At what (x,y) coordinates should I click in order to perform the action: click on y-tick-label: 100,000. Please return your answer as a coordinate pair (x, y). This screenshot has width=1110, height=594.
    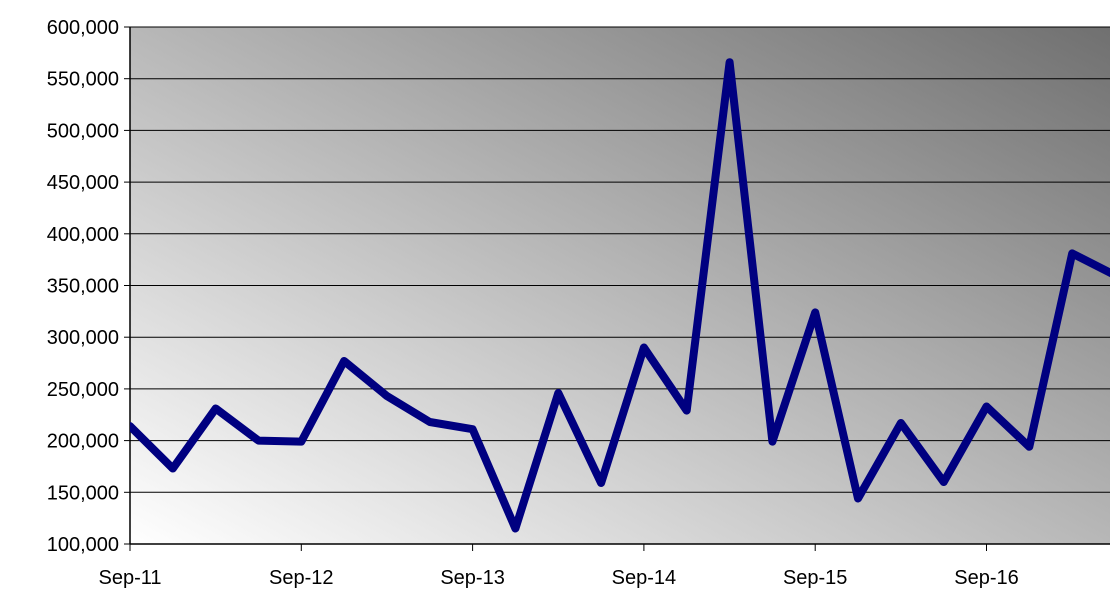
    Looking at the image, I should click on (83, 545).